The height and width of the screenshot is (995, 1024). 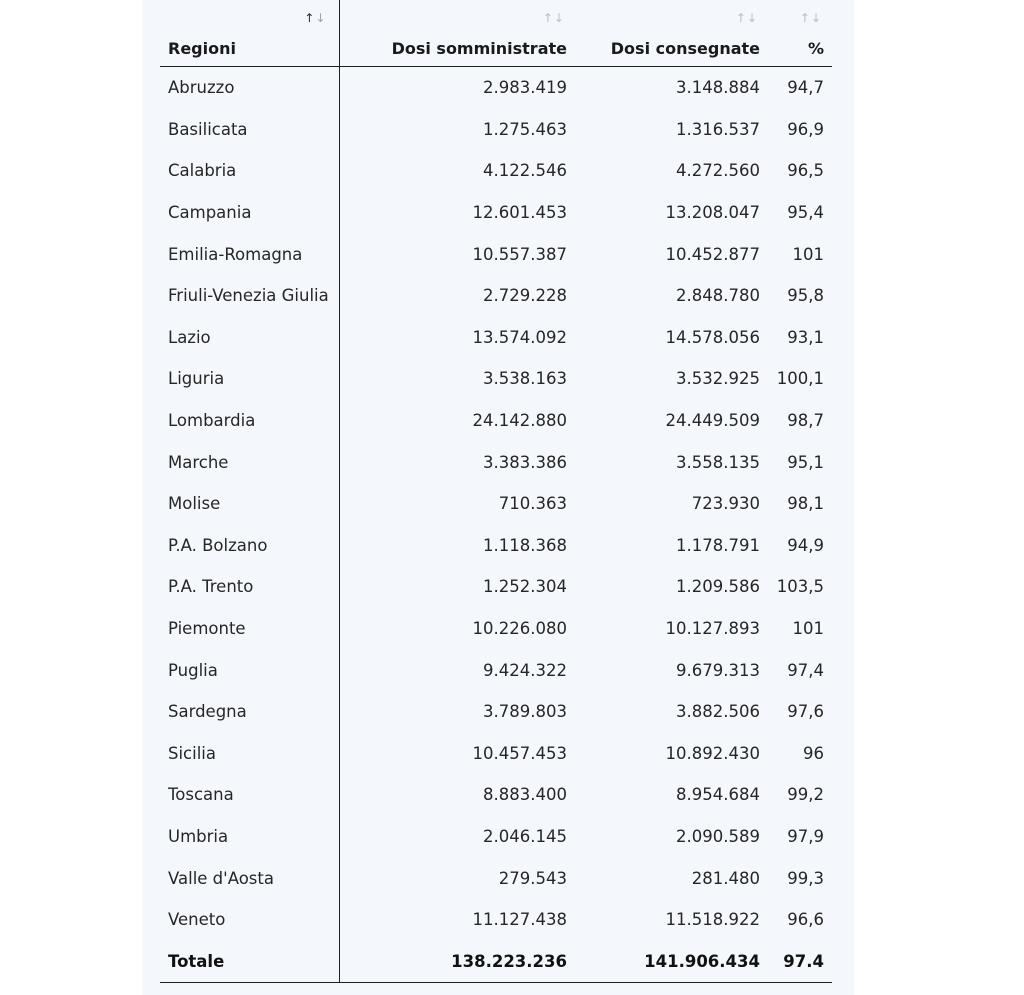 What do you see at coordinates (671, 962) in the screenshot?
I see `total-cell-delivered: 141.906.434` at bounding box center [671, 962].